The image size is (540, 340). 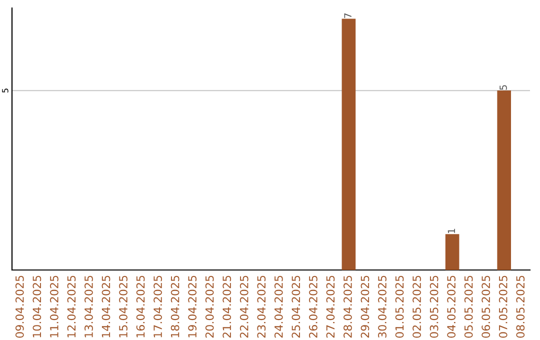 I want to click on x-tick-label: 14.04.2025, so click(x=106, y=307).